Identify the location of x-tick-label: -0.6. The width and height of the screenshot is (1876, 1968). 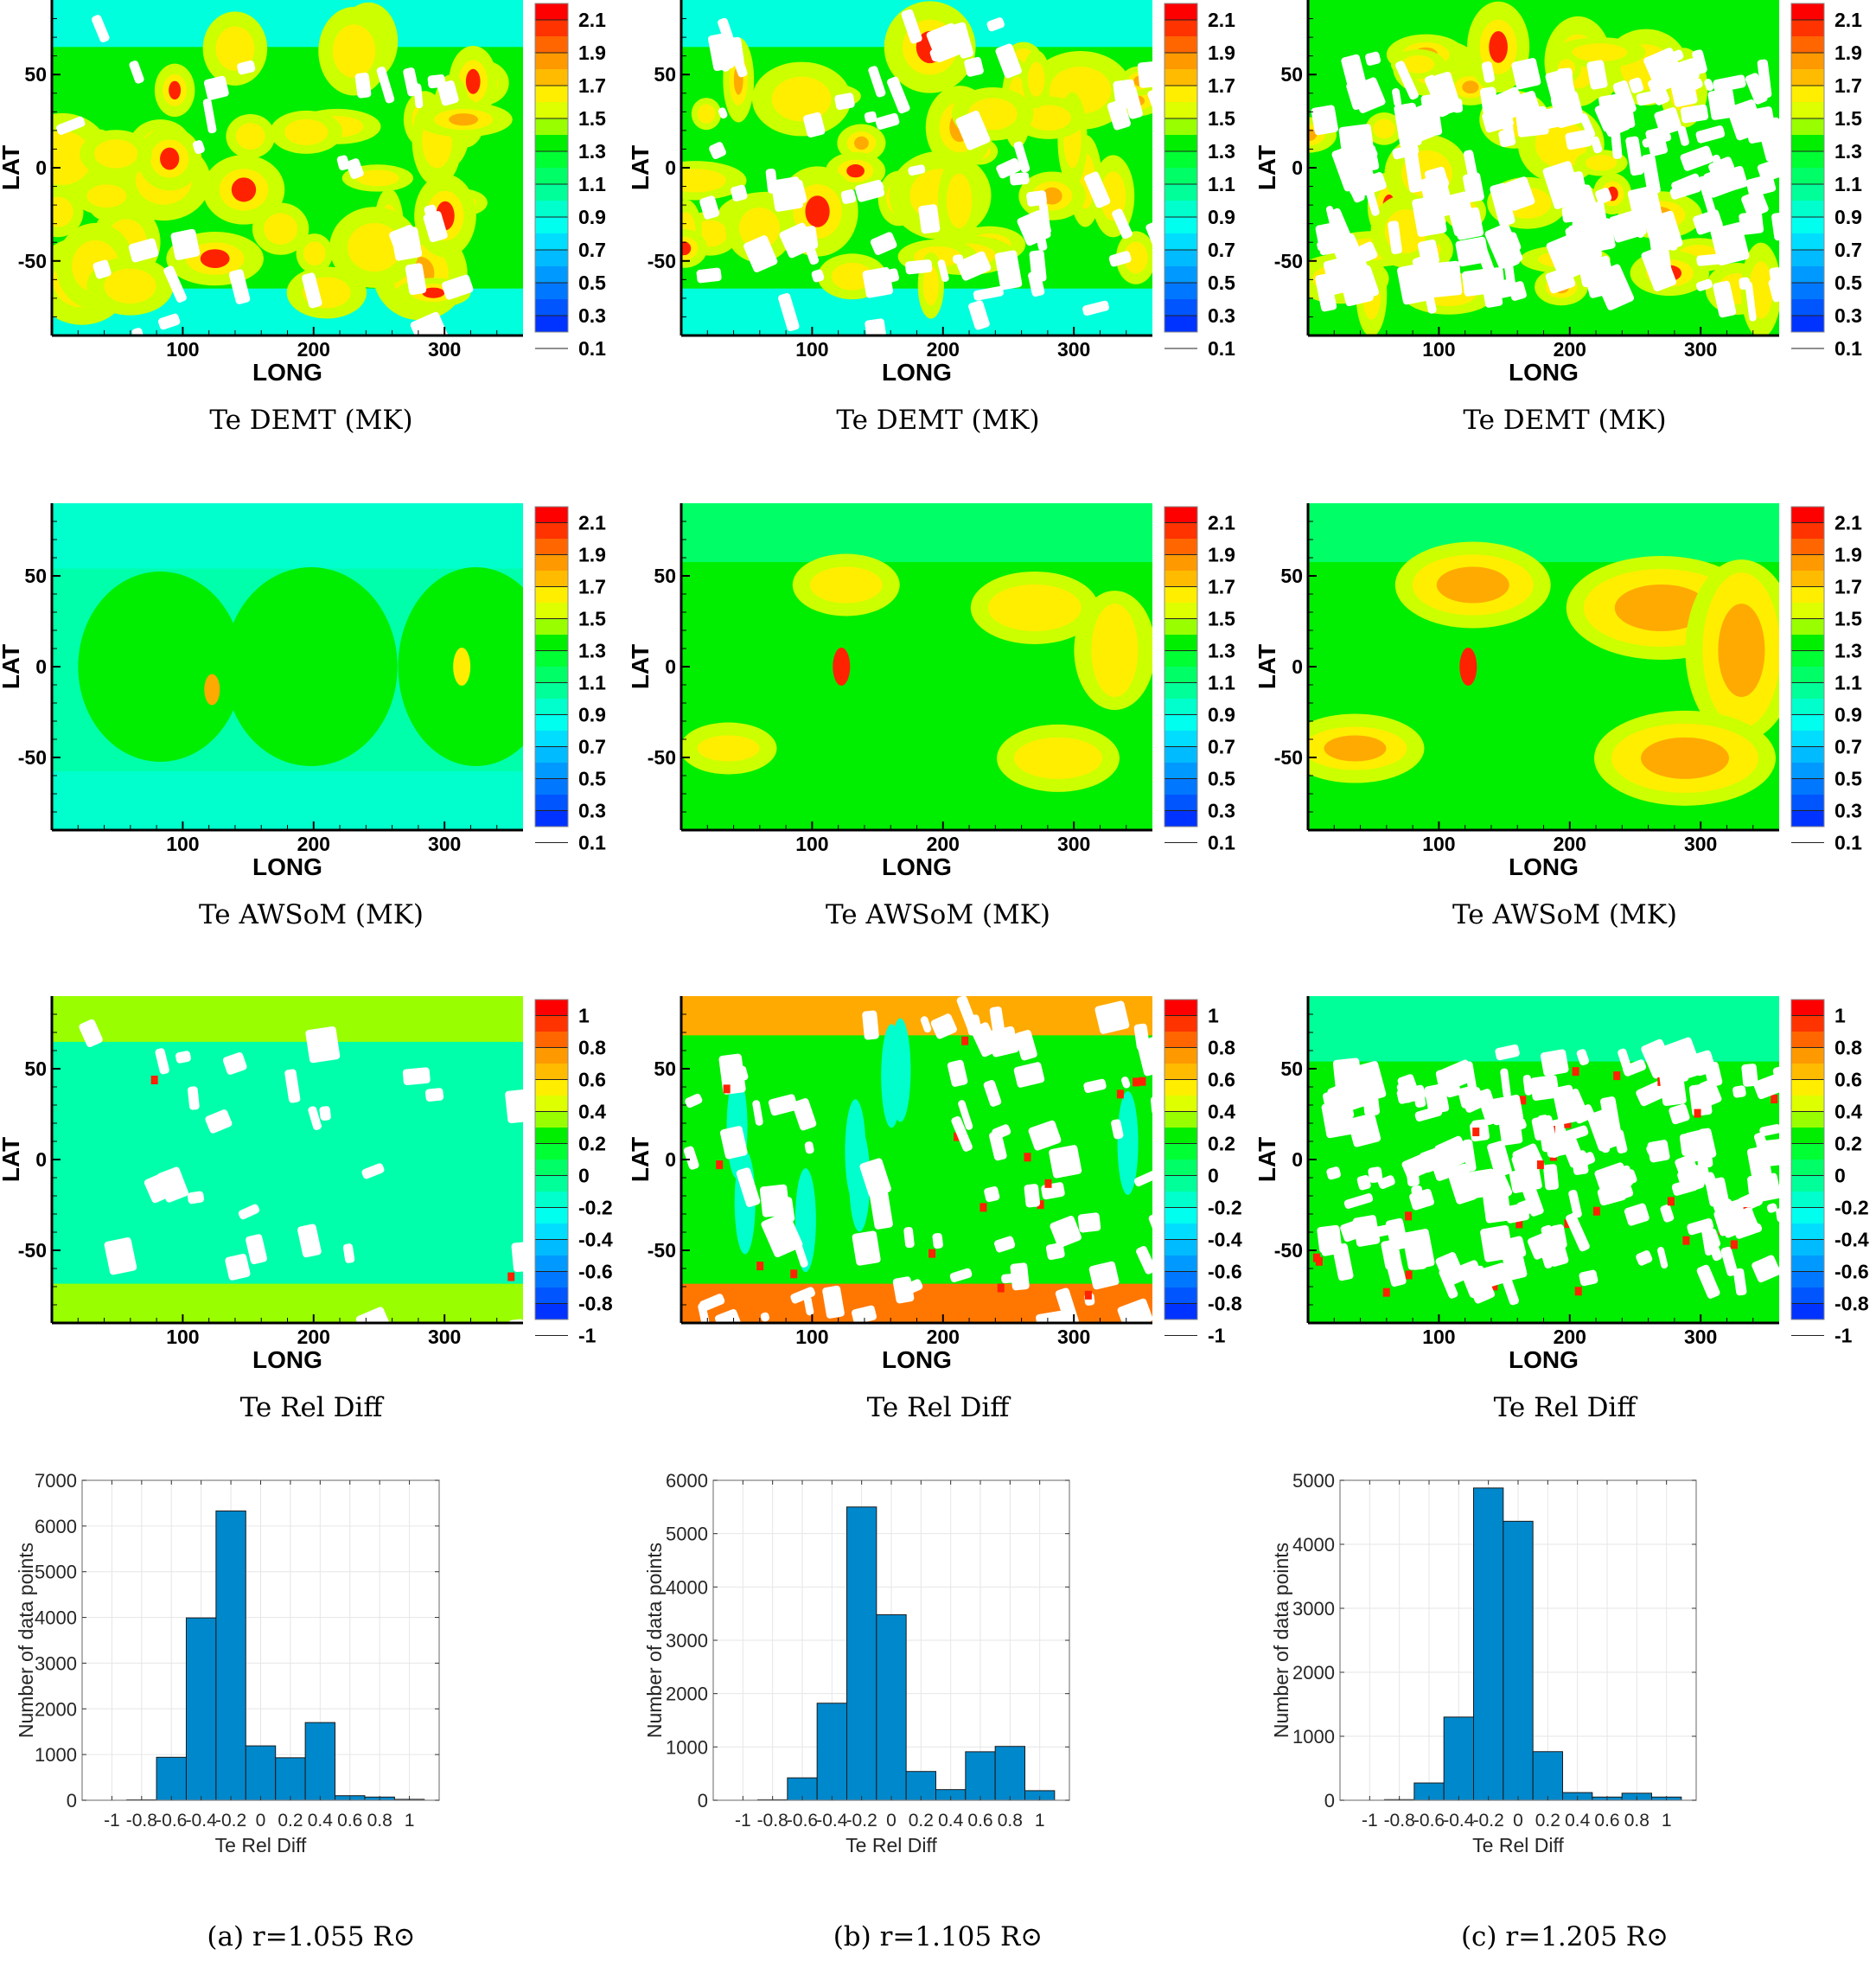
(171, 1821).